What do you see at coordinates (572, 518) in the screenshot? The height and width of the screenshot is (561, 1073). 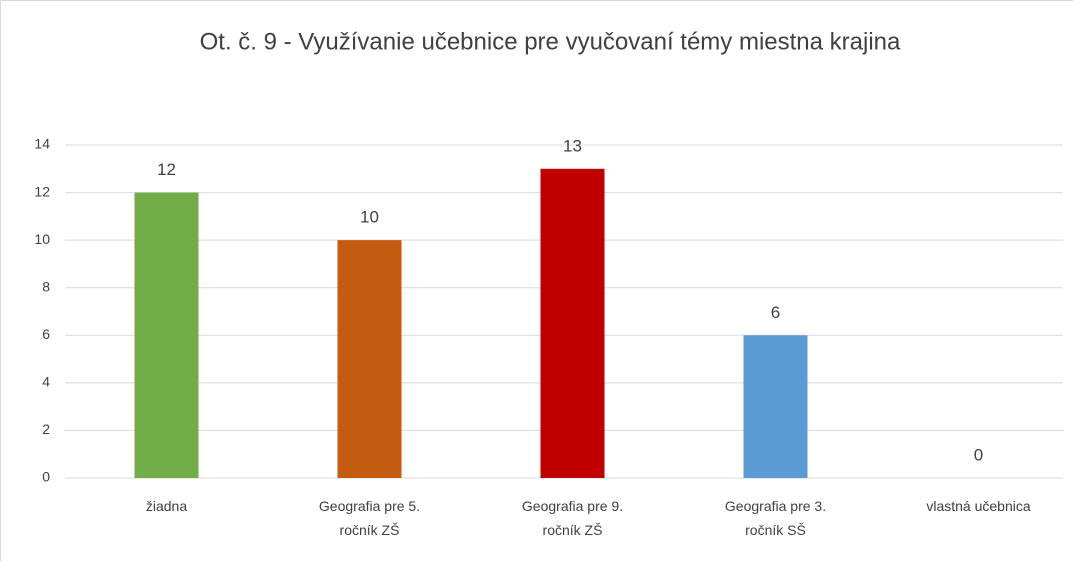 I see `x-tick-label: Geografia pre 9. ročník ZŠ` at bounding box center [572, 518].